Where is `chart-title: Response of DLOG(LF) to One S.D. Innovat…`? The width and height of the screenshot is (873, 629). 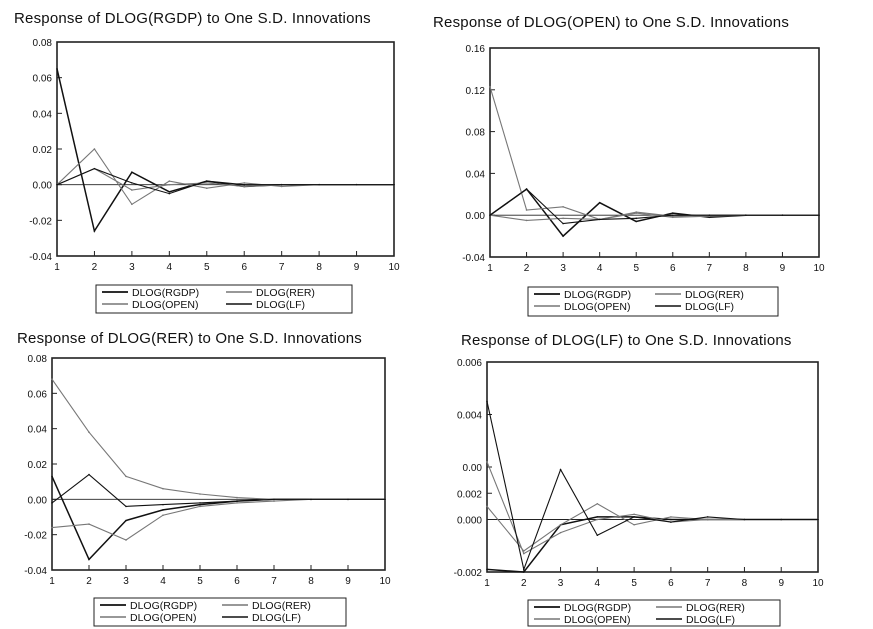
chart-title: Response of DLOG(LF) to One S.D. Innovat… is located at coordinates (626, 340).